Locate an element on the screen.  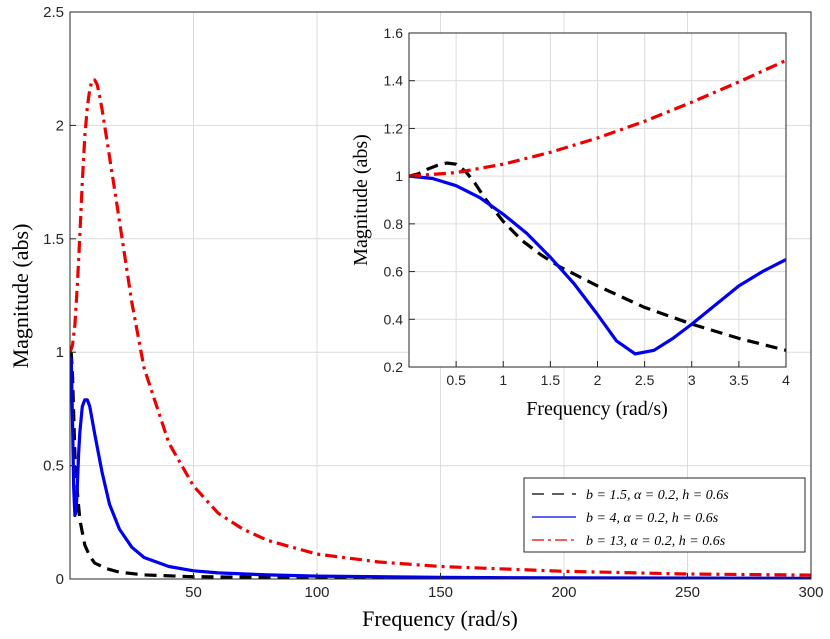
inset-y-tick-label: 0.6 is located at coordinates (394, 272).